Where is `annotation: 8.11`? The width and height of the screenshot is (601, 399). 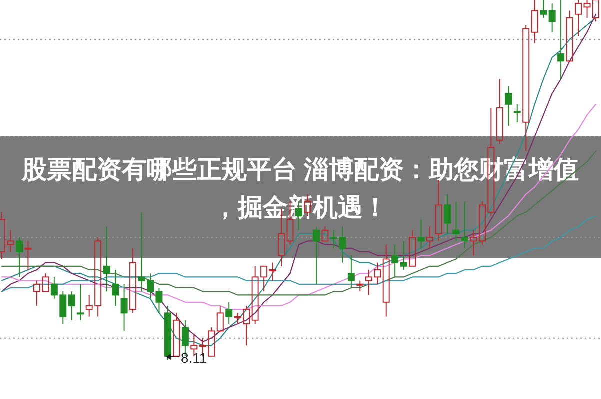
annotation: 8.11 is located at coordinates (194, 358).